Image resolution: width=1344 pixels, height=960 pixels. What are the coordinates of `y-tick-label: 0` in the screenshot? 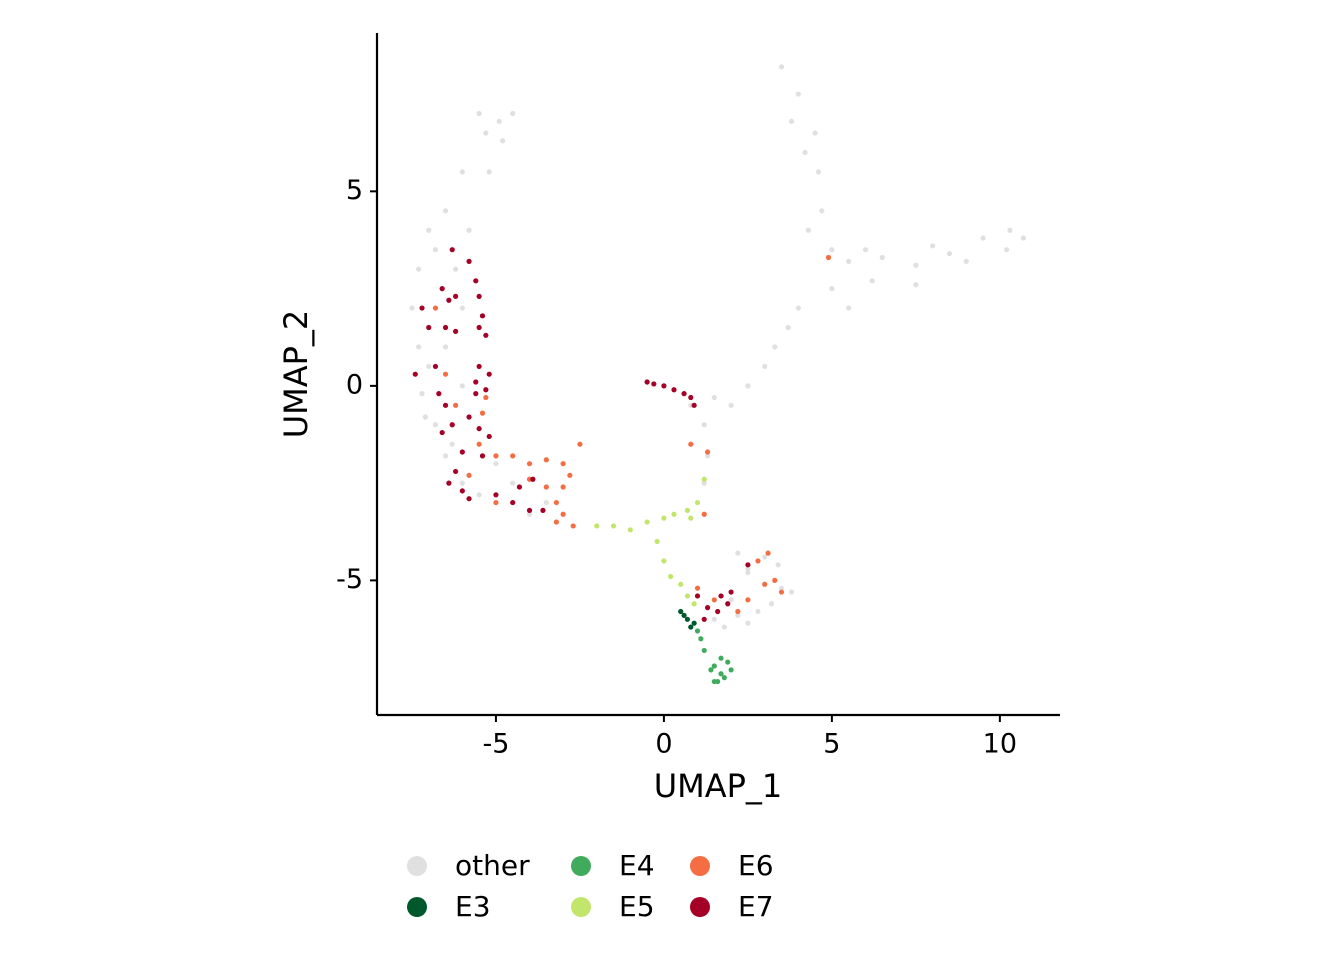 It's located at (354, 384).